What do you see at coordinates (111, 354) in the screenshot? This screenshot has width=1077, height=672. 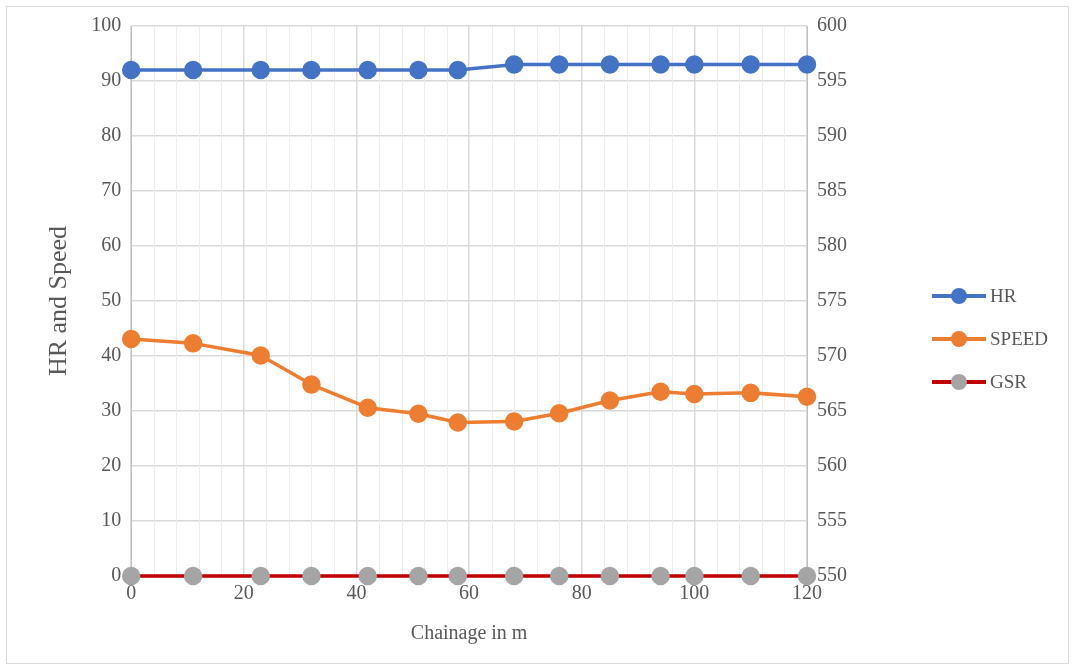 I see `y-tick-label: 40` at bounding box center [111, 354].